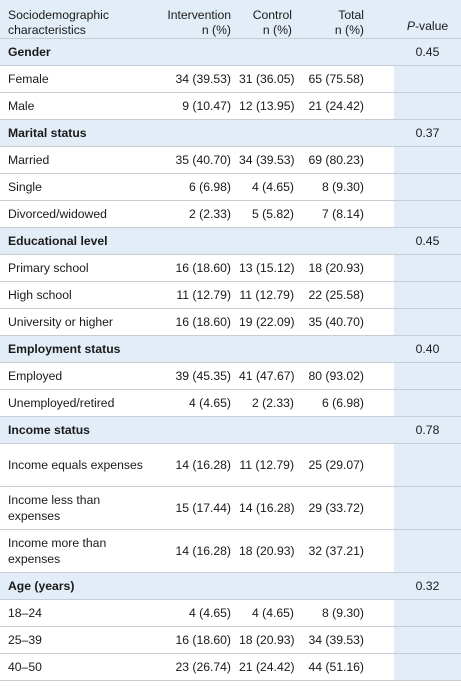 The height and width of the screenshot is (687, 461). What do you see at coordinates (336, 376) in the screenshot?
I see `cell-total: 80 (93.02)` at bounding box center [336, 376].